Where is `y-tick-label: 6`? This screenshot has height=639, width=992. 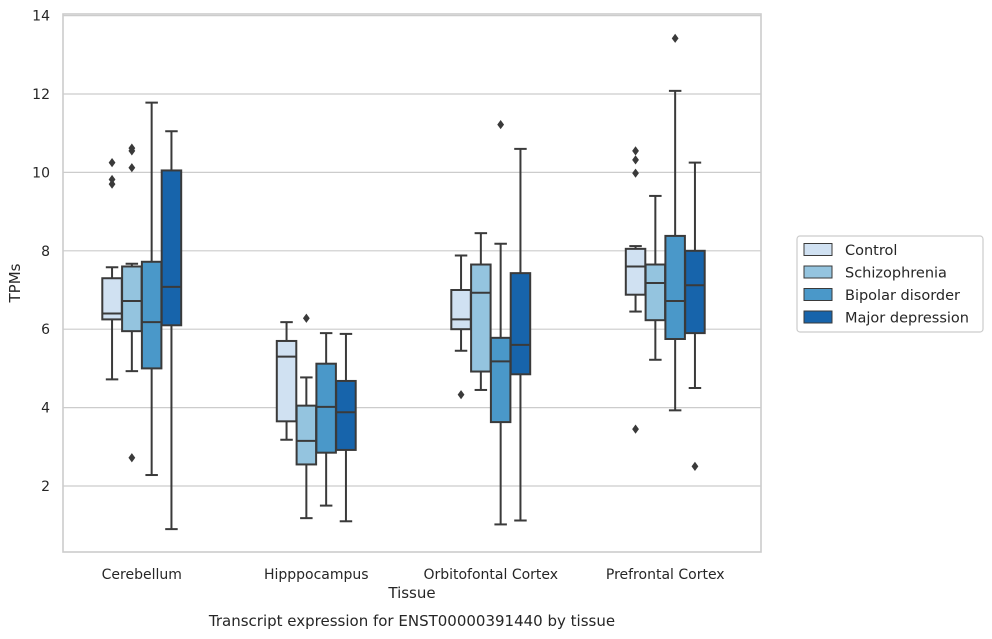 y-tick-label: 6 is located at coordinates (45, 330).